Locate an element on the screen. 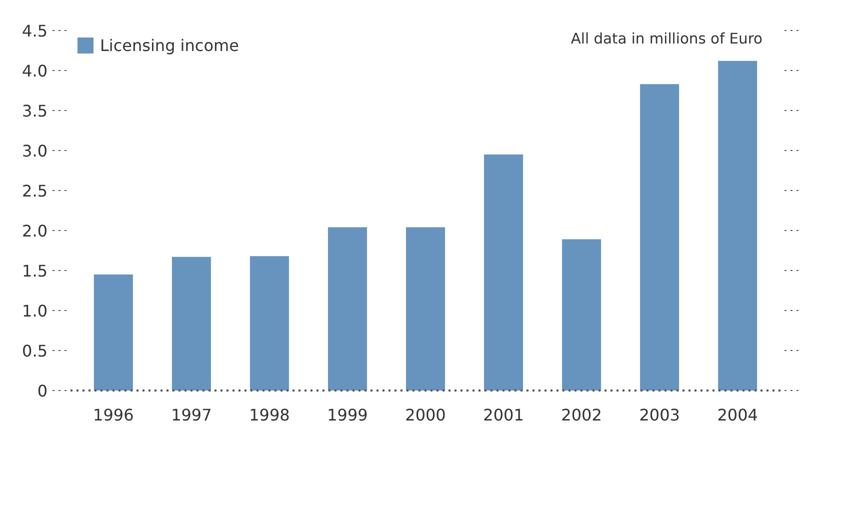  x-tick-label: 1999 is located at coordinates (347, 415).